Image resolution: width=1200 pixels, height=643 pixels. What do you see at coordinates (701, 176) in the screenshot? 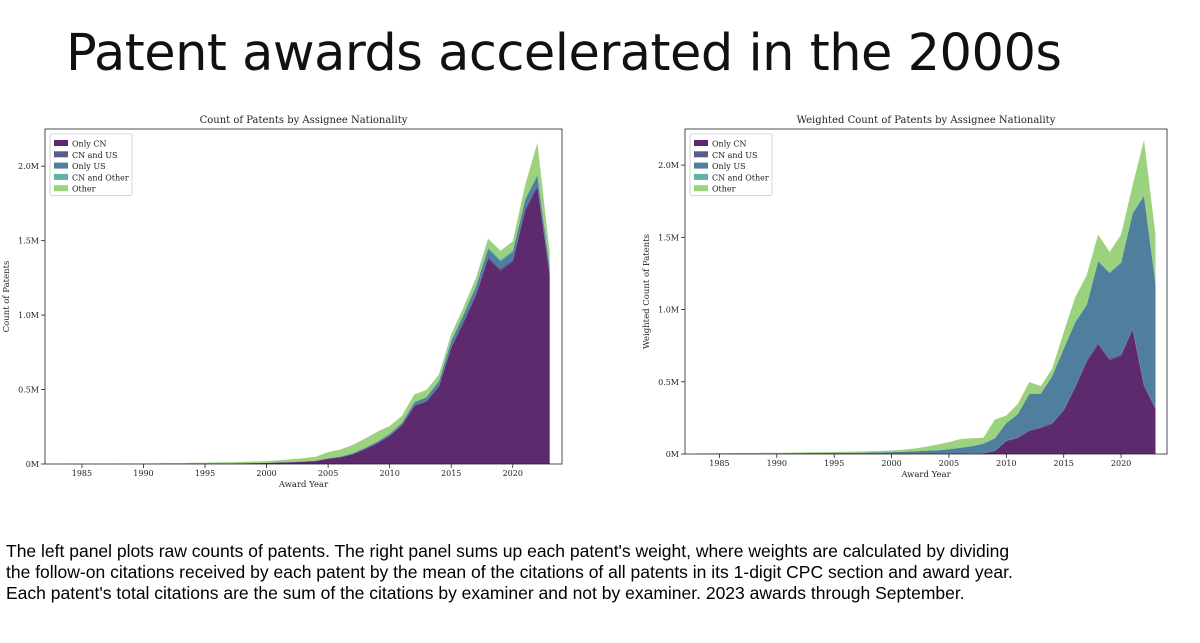
I see `right-legend-swatch-cn-and-other` at bounding box center [701, 176].